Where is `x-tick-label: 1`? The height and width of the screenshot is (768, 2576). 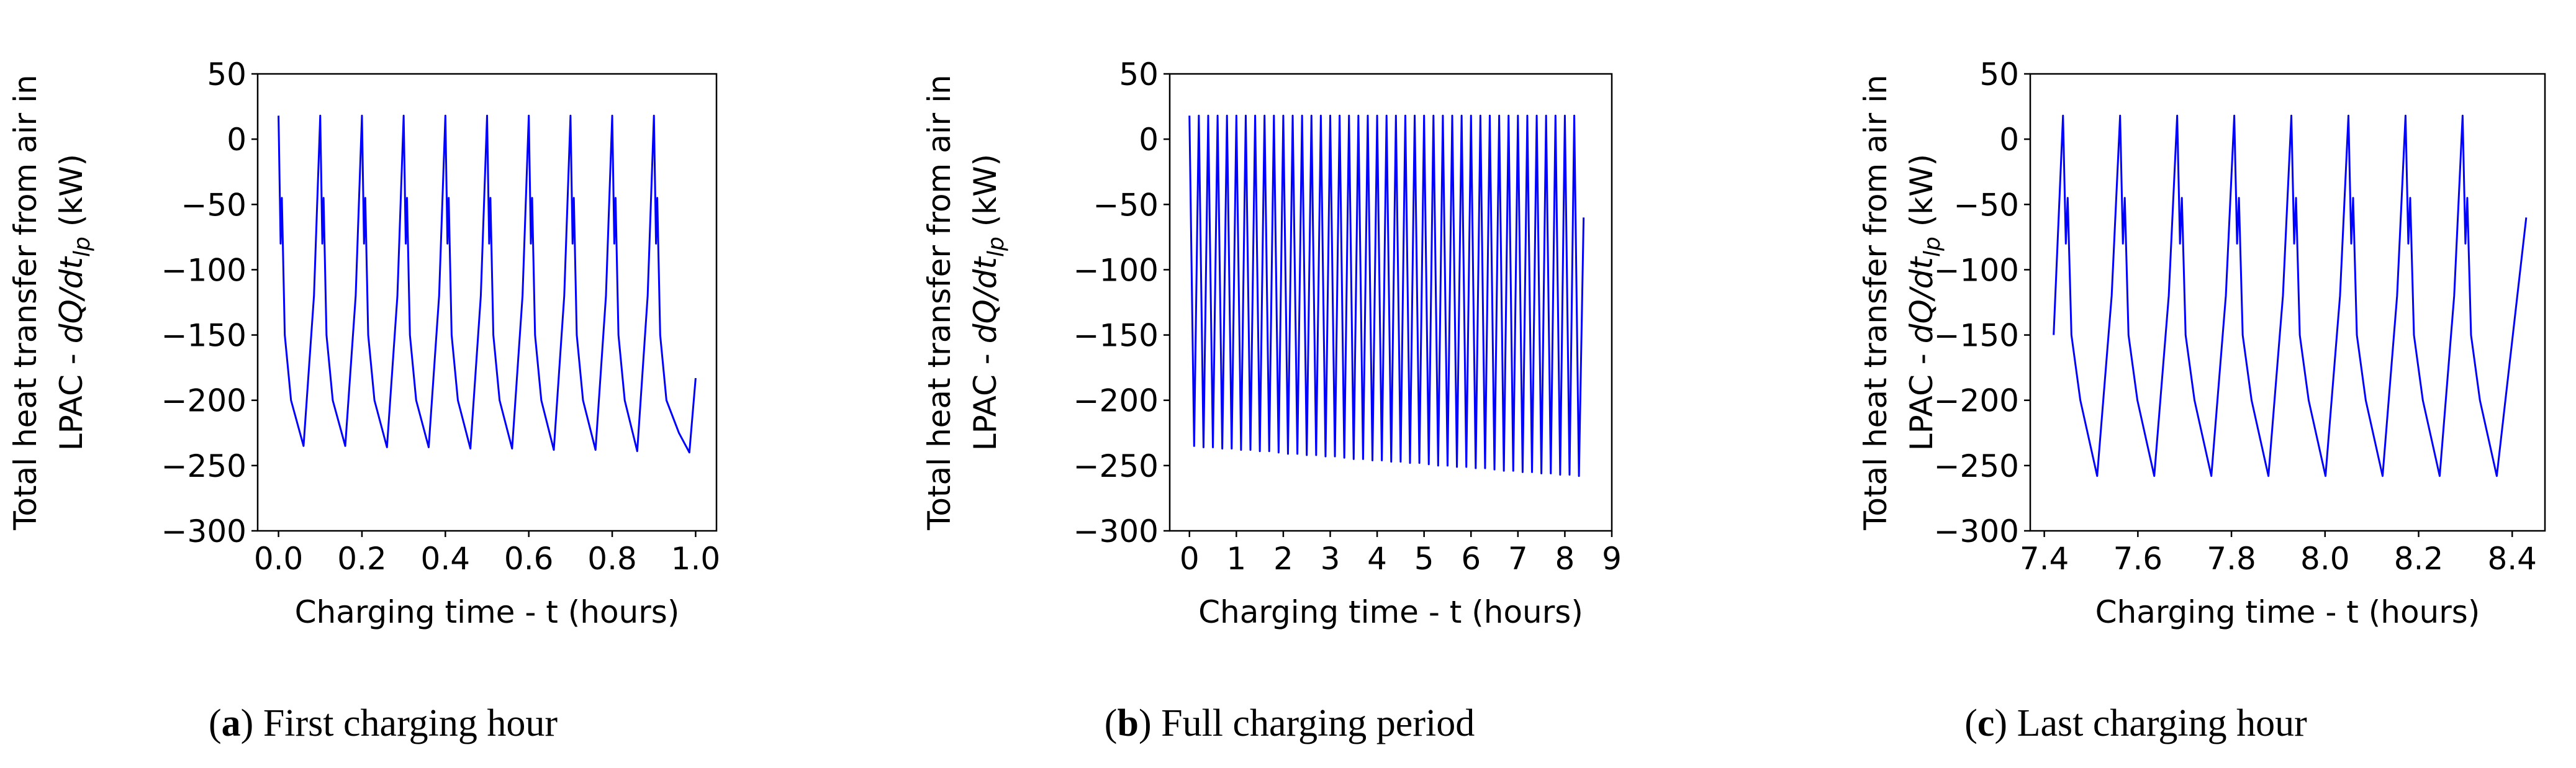 x-tick-label: 1 is located at coordinates (1236, 559).